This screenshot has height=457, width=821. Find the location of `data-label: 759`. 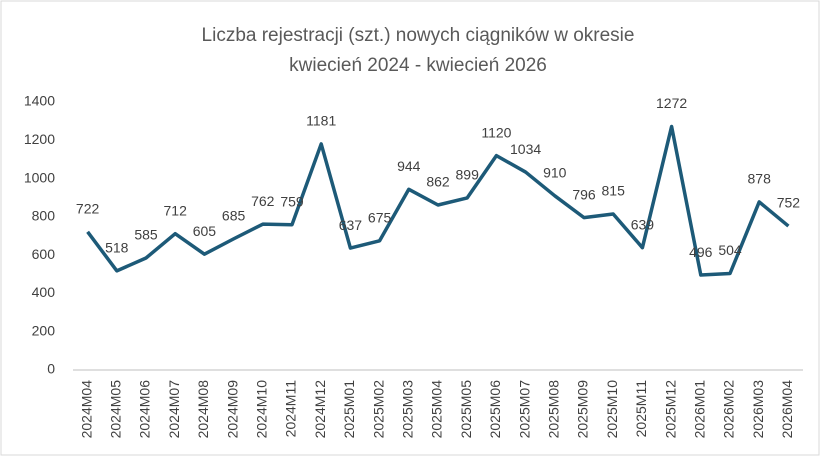

data-label: 759 is located at coordinates (292, 201).